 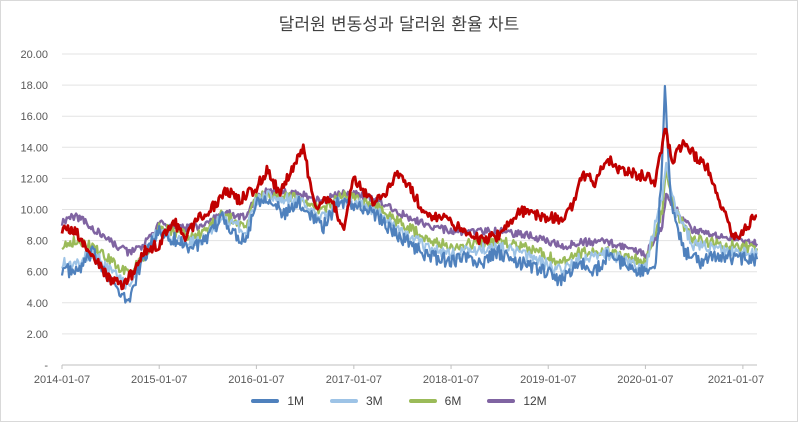 What do you see at coordinates (548, 380) in the screenshot?
I see `x-tick-label: 2019-01-07` at bounding box center [548, 380].